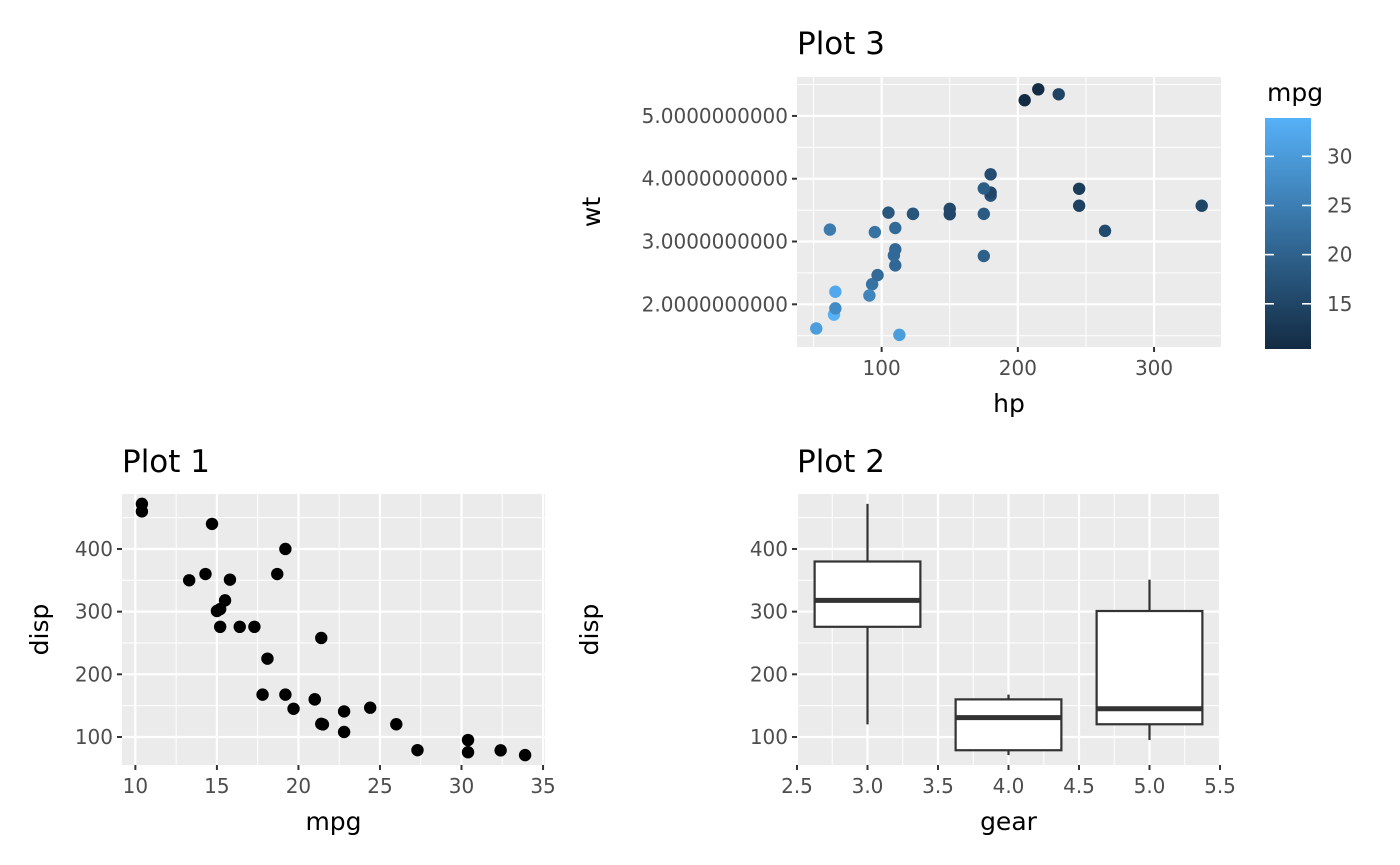  I want to click on x-tick-label: 300, so click(1154, 368).